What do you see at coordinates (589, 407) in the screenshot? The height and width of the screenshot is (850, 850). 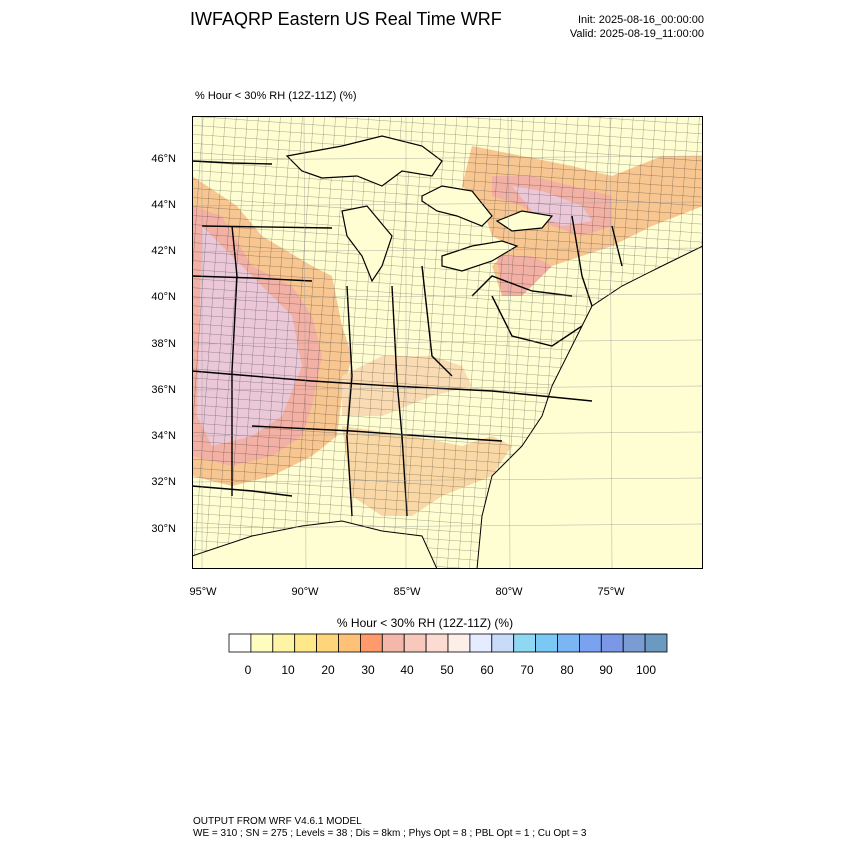 I see `atlantic-ocean` at bounding box center [589, 407].